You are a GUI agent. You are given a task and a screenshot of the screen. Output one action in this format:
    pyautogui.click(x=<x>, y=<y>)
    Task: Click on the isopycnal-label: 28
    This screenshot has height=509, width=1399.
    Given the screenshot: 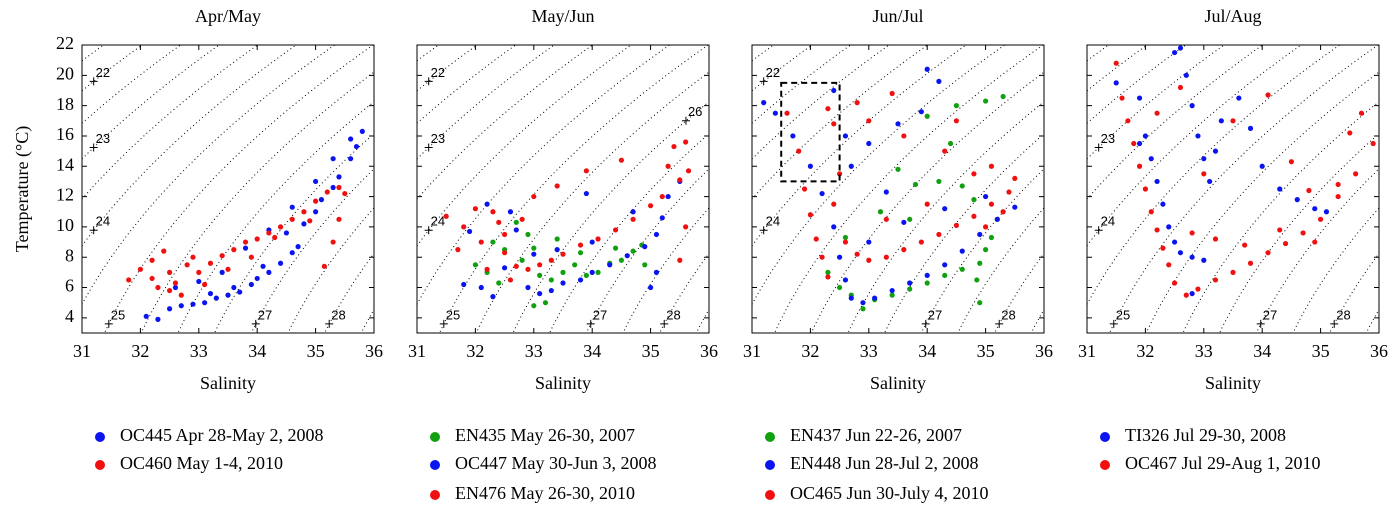 What is the action you would take?
    pyautogui.click(x=673, y=314)
    